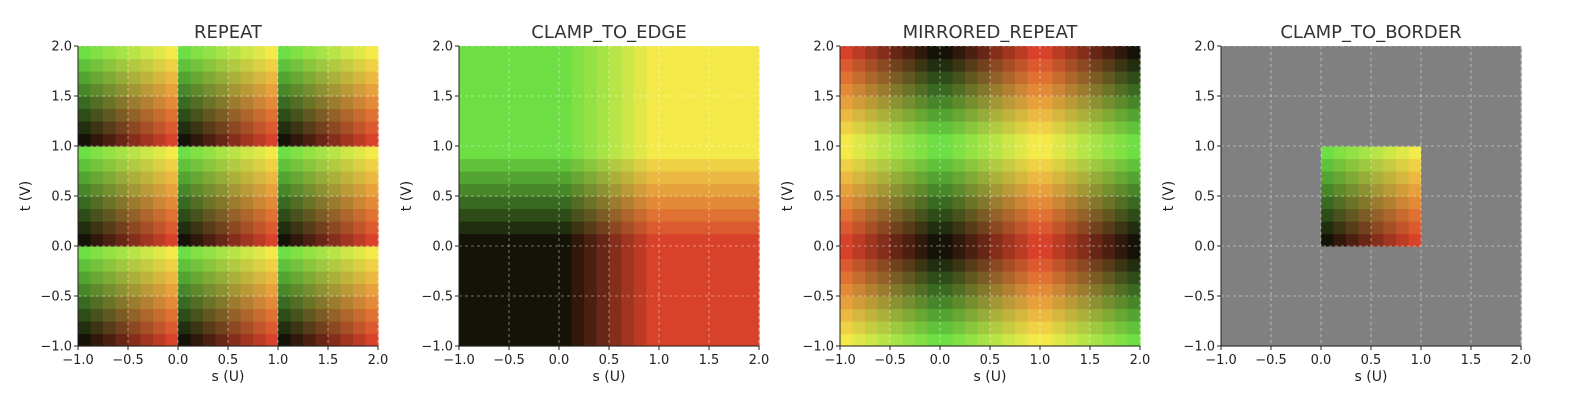 This screenshot has height=408, width=1576. I want to click on x-axis-label: s (U), so click(228, 377).